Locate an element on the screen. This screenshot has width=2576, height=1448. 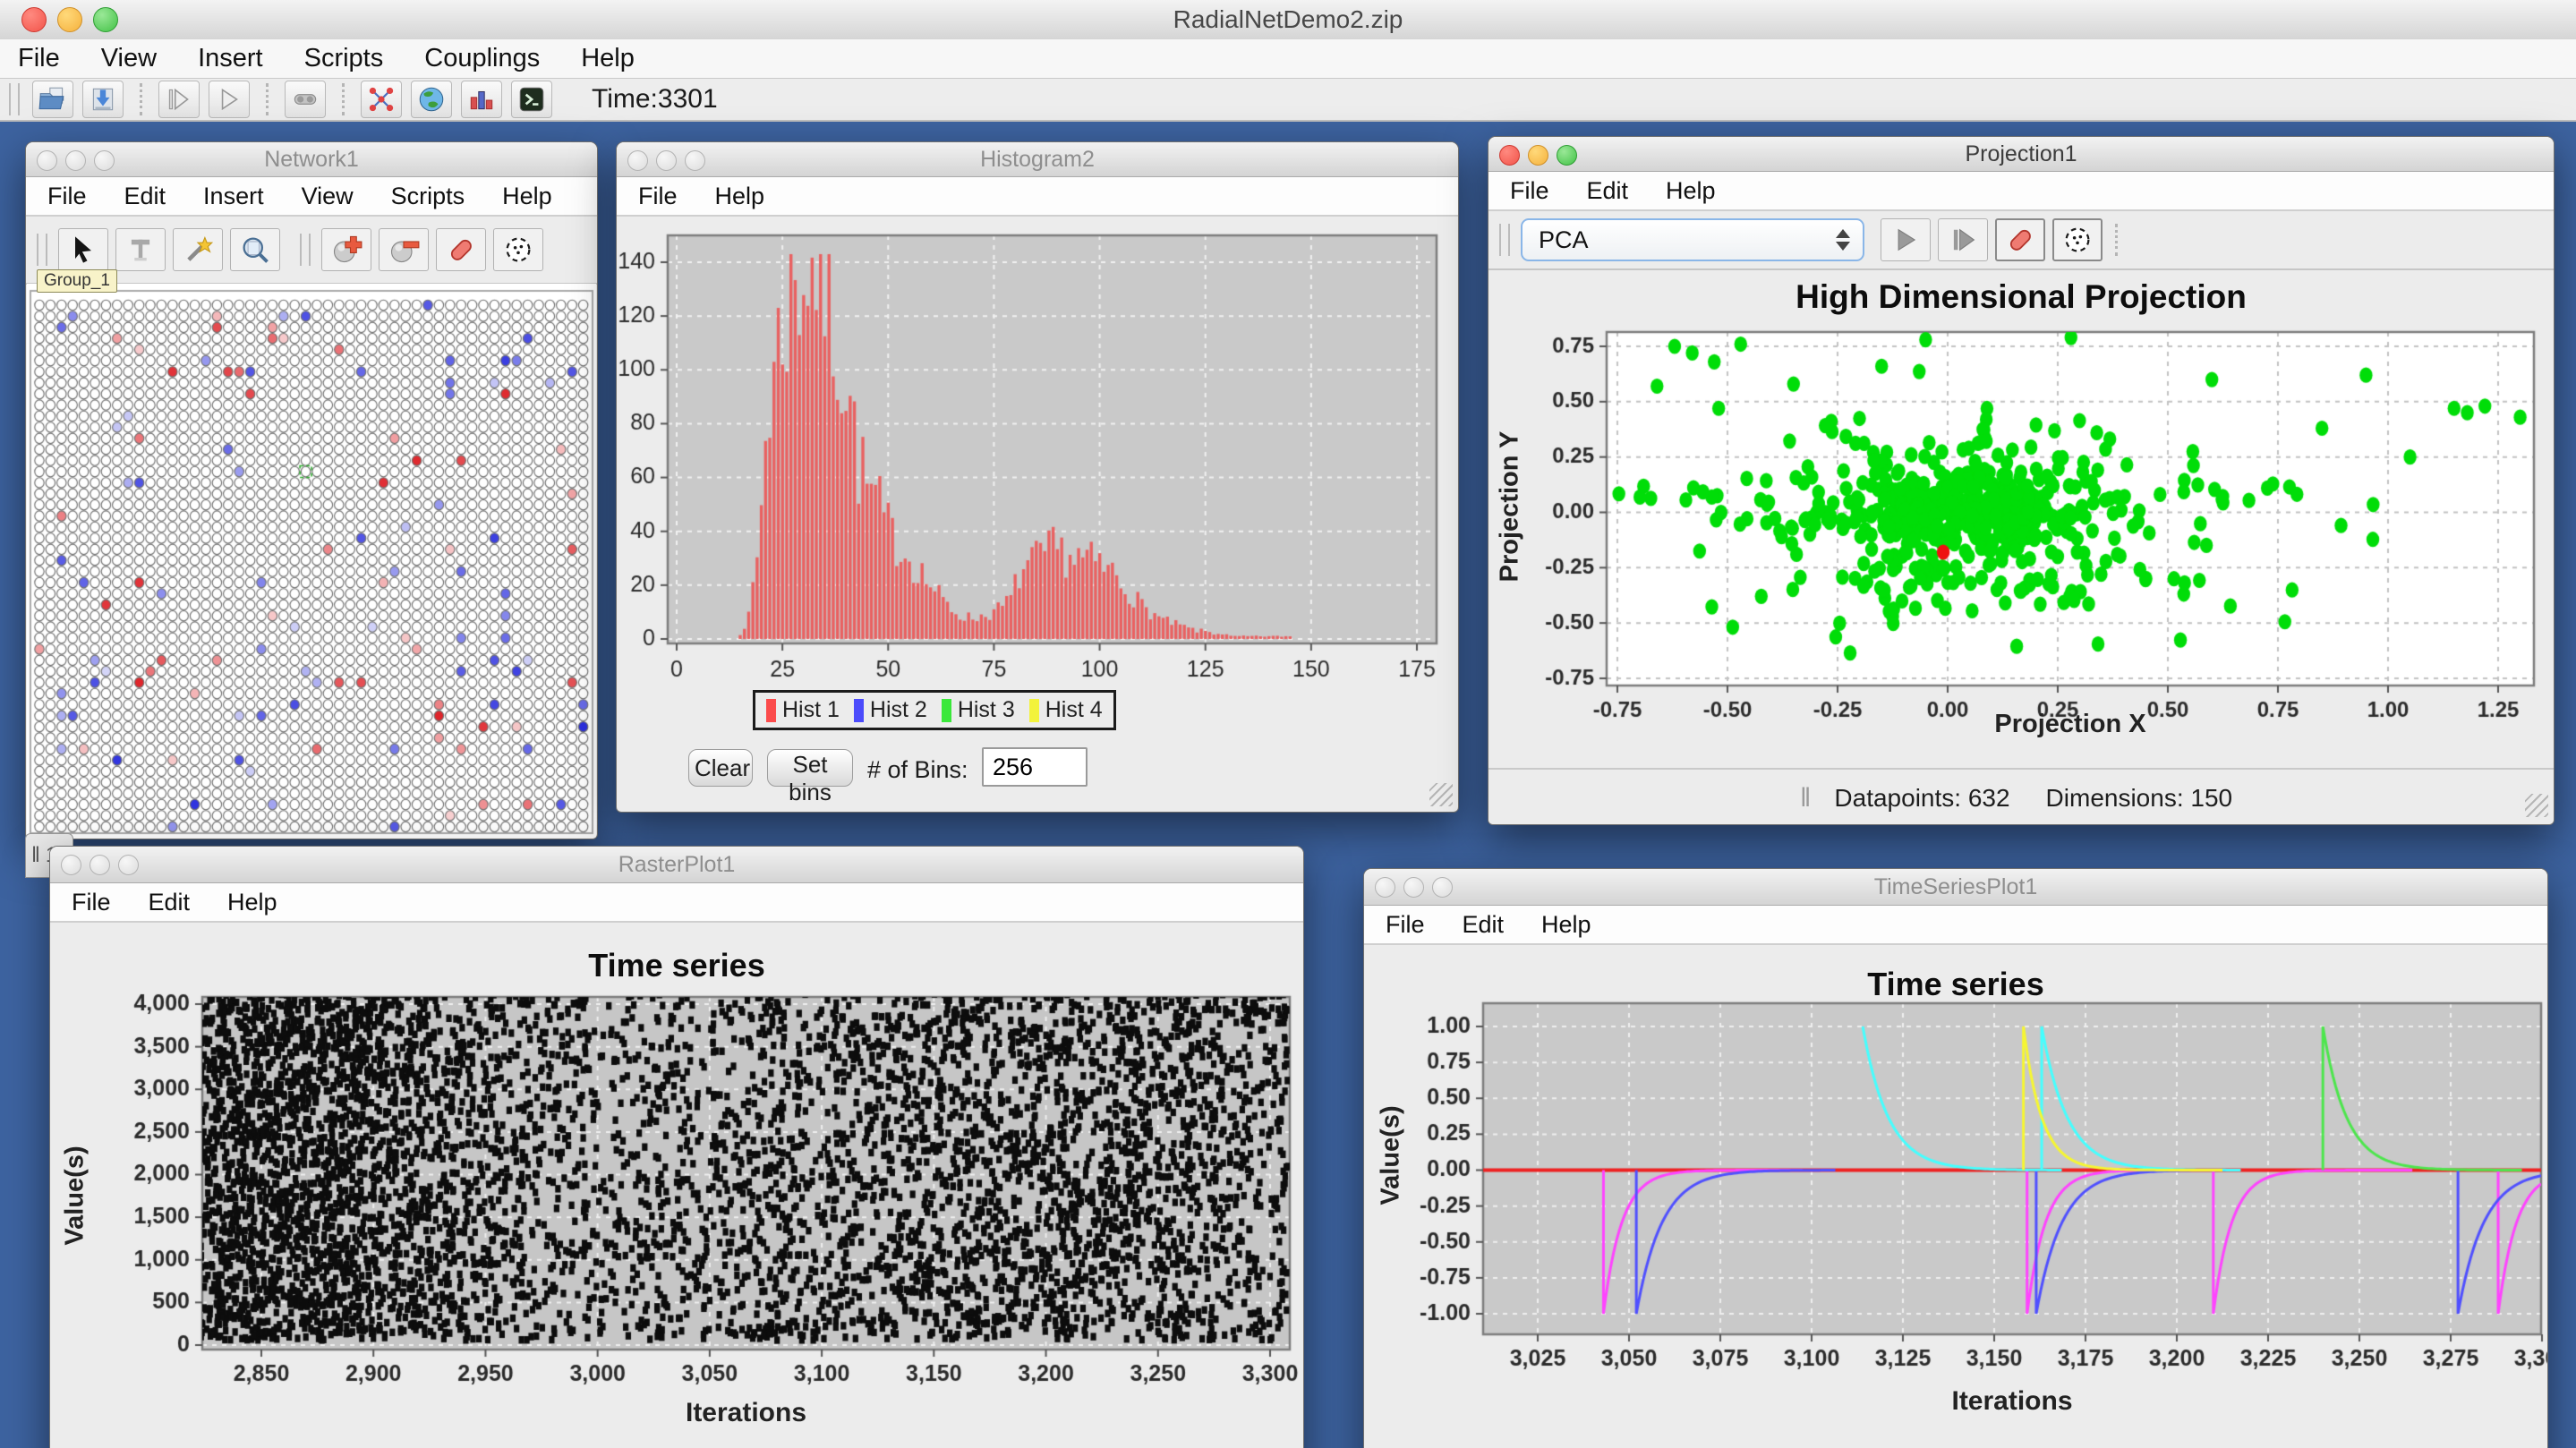
delete-neuron-button is located at coordinates (404, 249).